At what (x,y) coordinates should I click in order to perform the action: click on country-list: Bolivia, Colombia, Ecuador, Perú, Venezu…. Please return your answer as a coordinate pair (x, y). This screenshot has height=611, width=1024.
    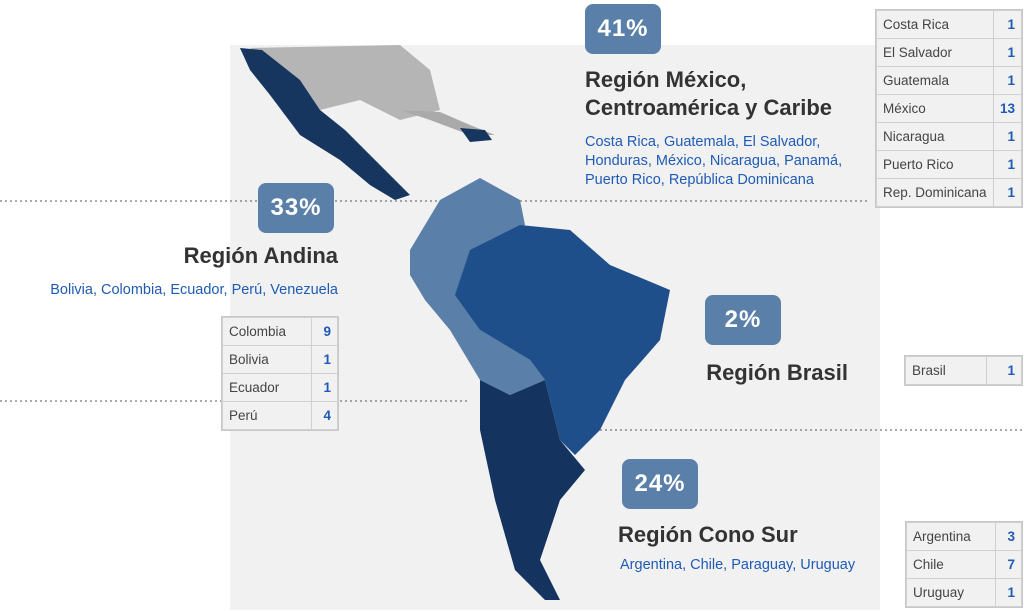
    Looking at the image, I should click on (194, 290).